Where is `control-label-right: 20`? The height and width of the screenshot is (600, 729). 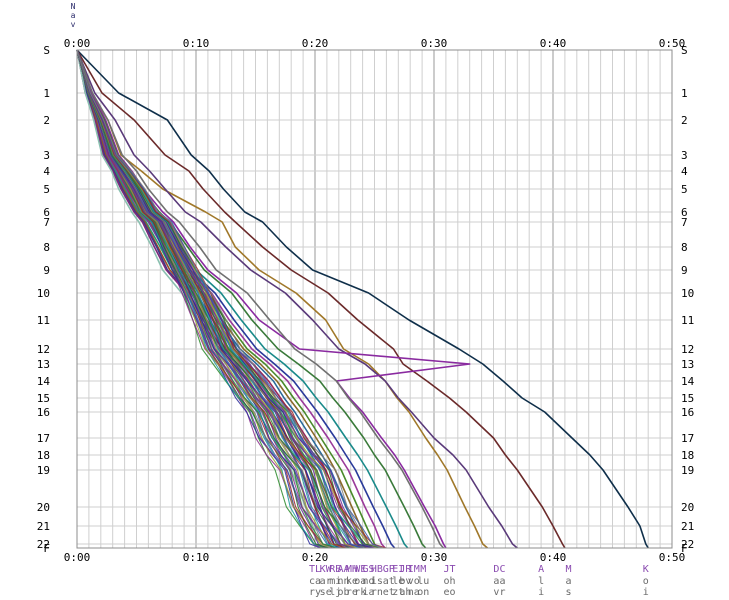
control-label-right: 20 is located at coordinates (687, 507).